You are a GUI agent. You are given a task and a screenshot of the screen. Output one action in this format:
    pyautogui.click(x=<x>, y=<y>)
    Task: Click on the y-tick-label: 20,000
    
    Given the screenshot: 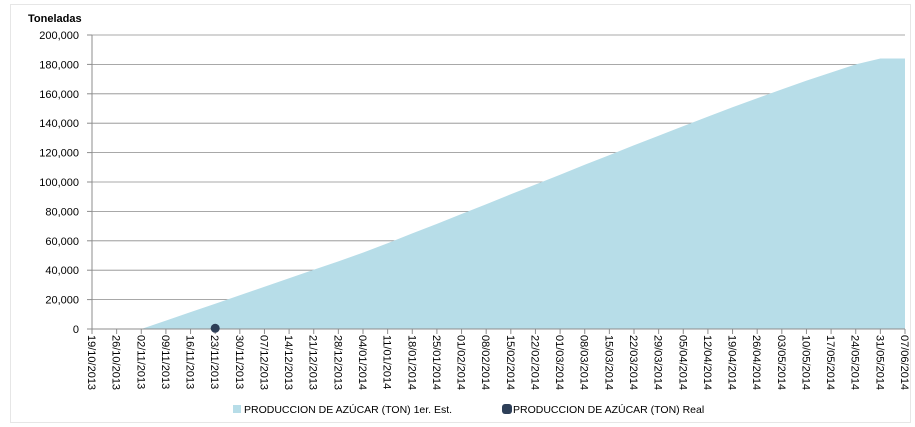 What is the action you would take?
    pyautogui.click(x=62, y=301)
    